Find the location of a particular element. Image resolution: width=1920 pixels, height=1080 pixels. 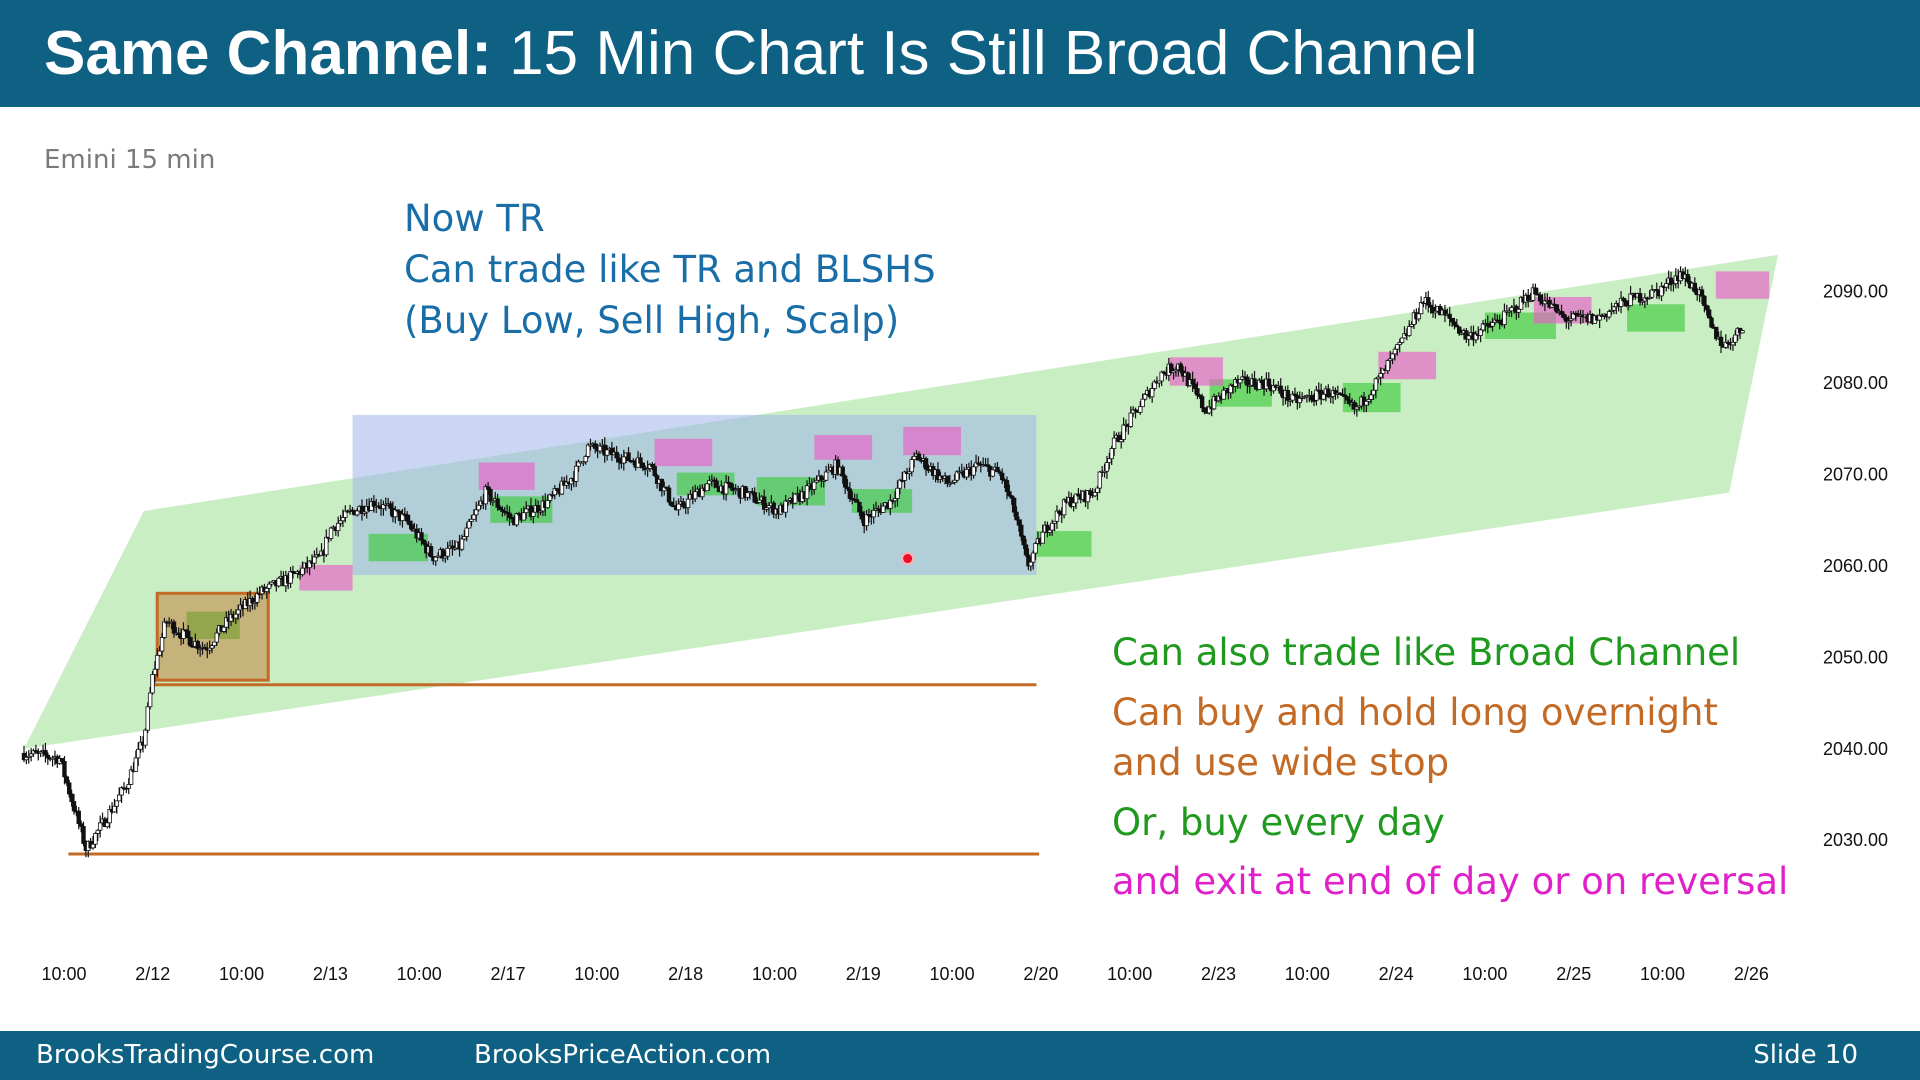

x-tick-label: 2/19 is located at coordinates (863, 974).